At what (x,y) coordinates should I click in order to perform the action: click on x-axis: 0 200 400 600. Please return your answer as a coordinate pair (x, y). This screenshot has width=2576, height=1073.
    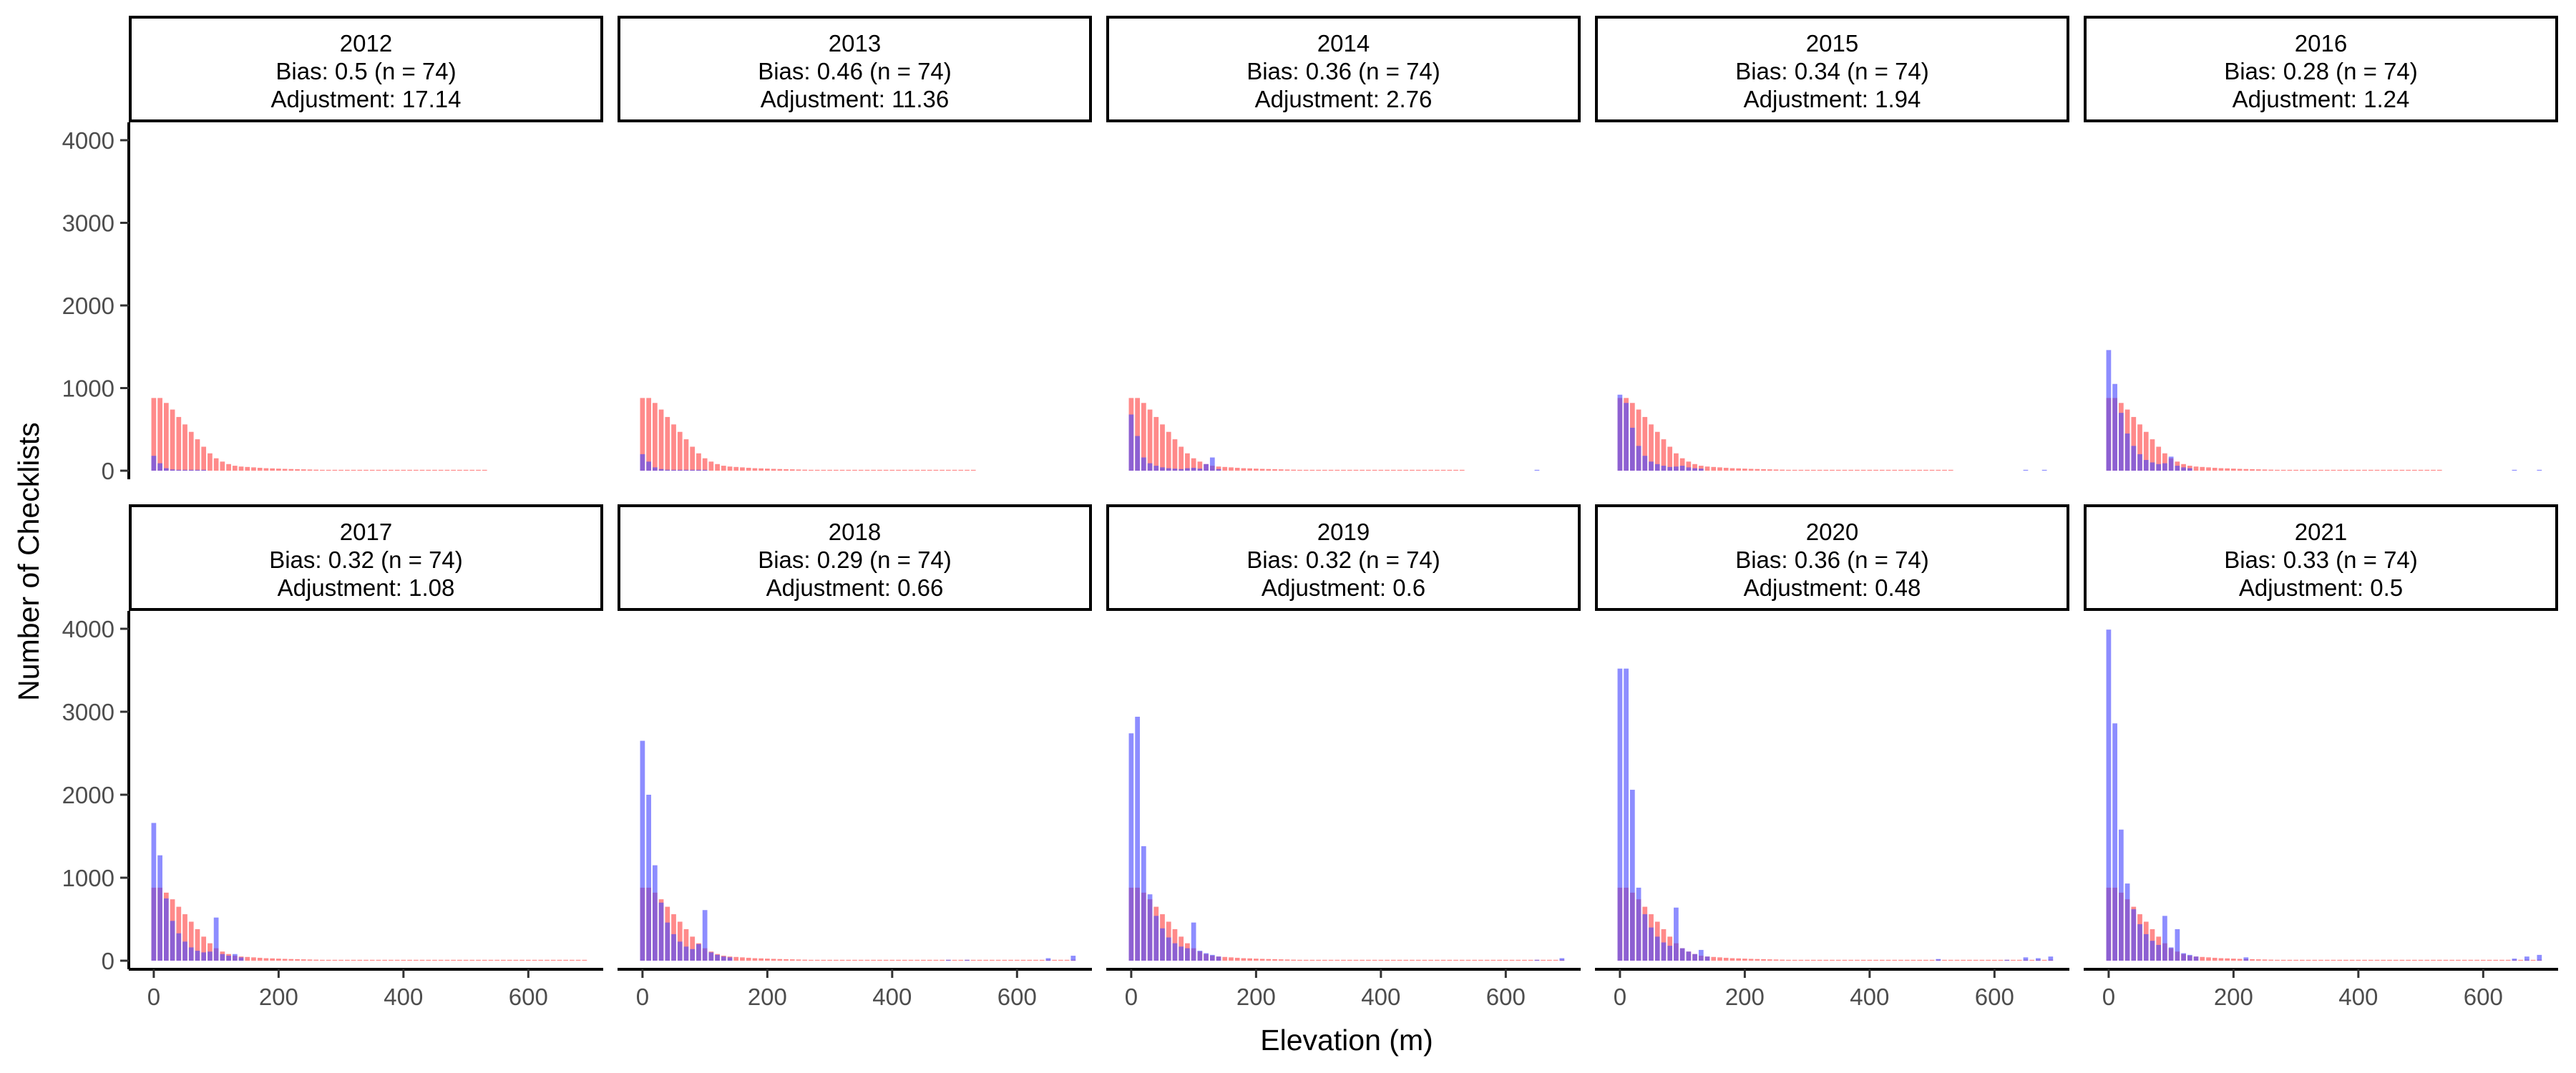
    Looking at the image, I should click on (855, 989).